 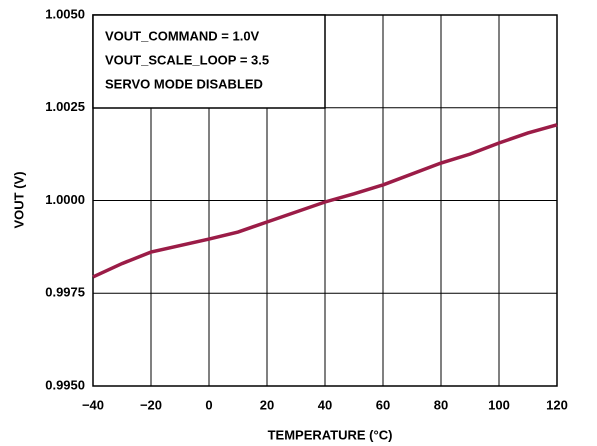 I want to click on y-tick-label: 0.9975, so click(x=65, y=292).